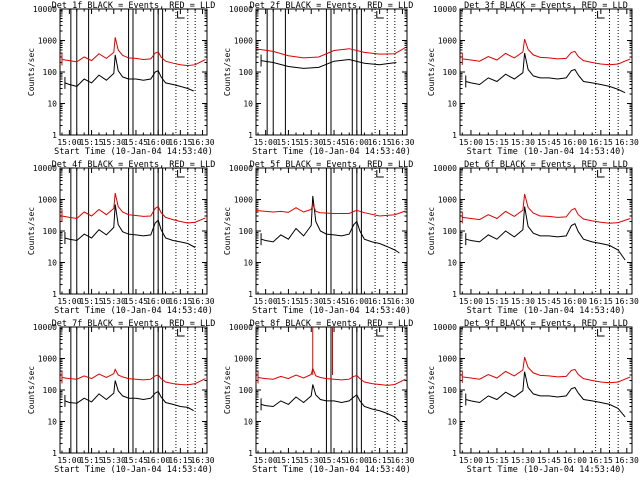 Image resolution: width=640 pixels, height=484 pixels. I want to click on panel-title: Det 4f BLACK = Events, RED = LLD, so click(134, 165).